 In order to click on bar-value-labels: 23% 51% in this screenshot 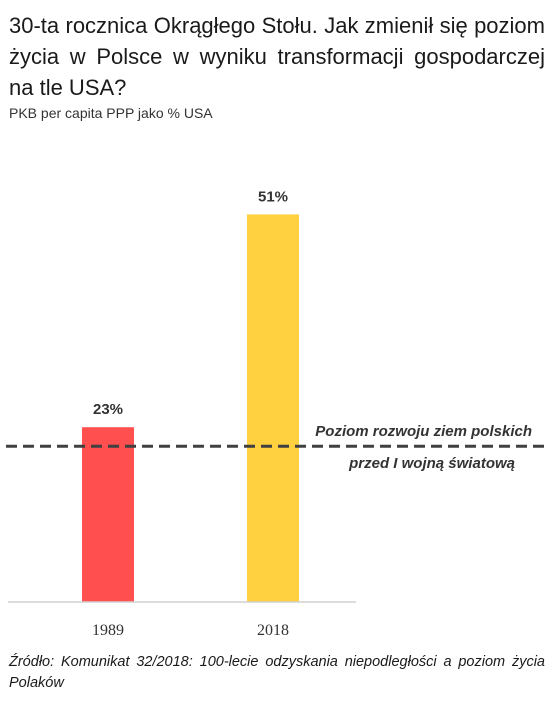, I will do `click(190, 303)`.